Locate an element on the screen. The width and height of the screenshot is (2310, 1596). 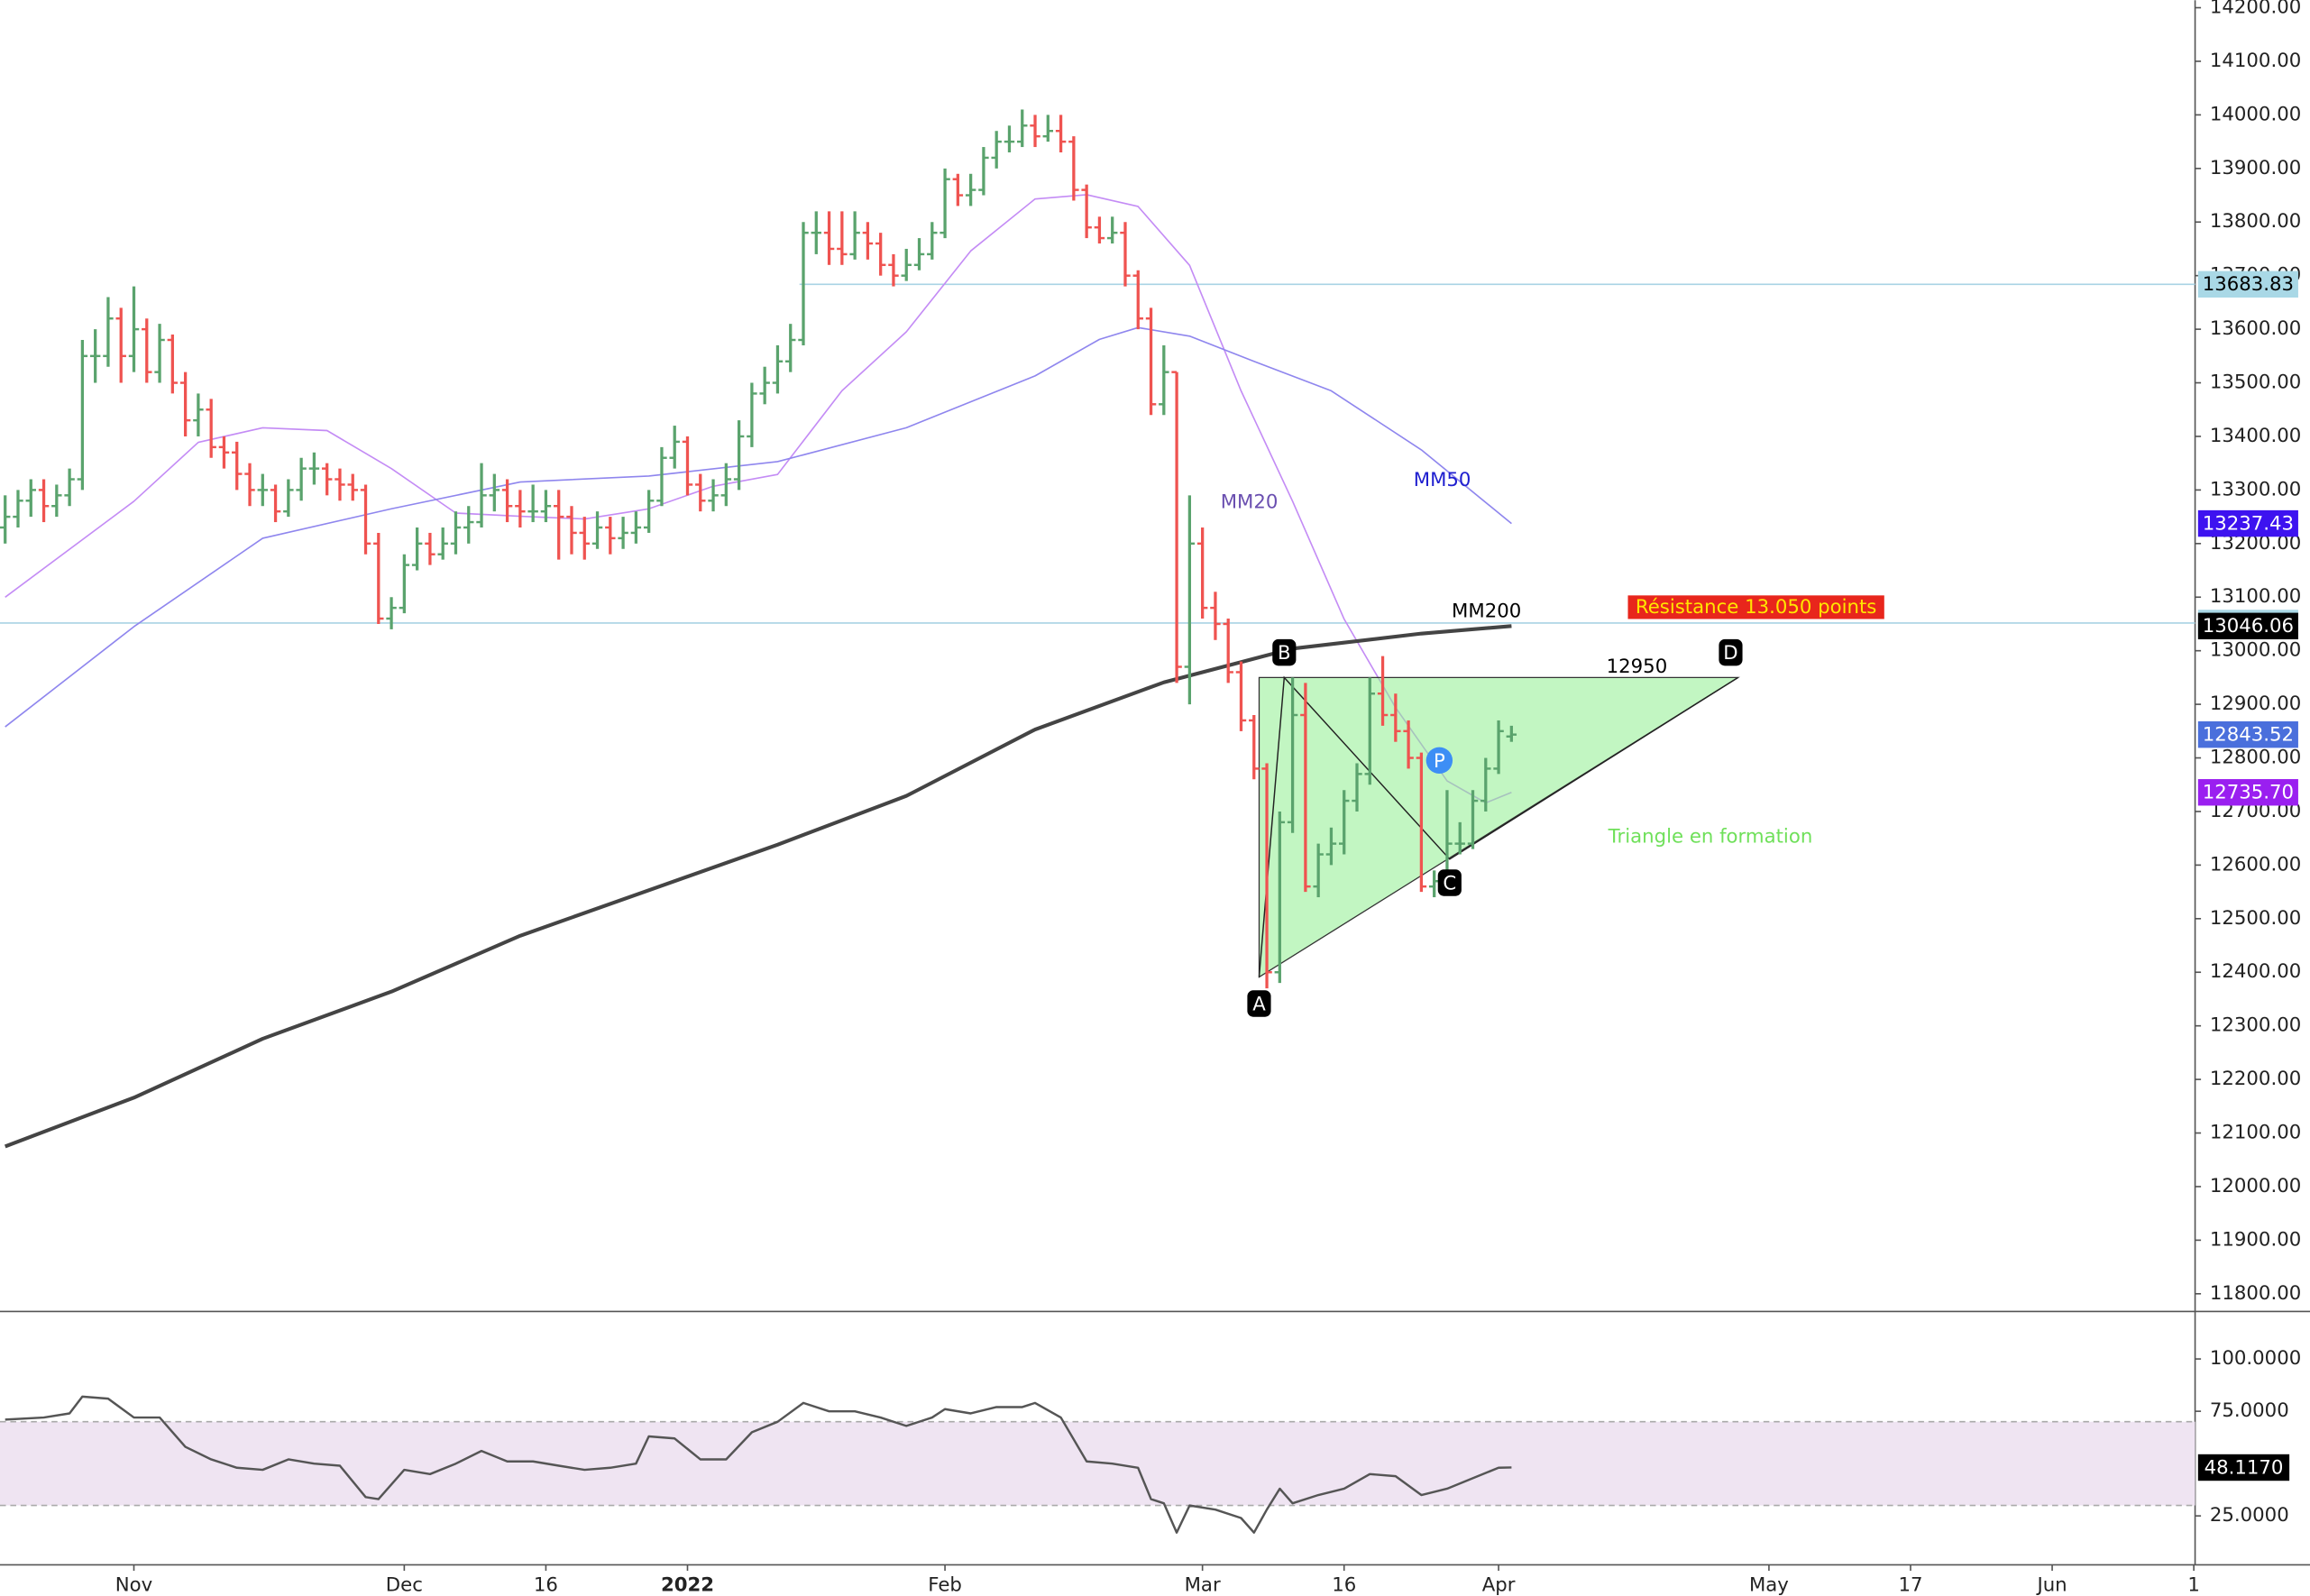
x-tick-label: Apr is located at coordinates (1499, 1584).